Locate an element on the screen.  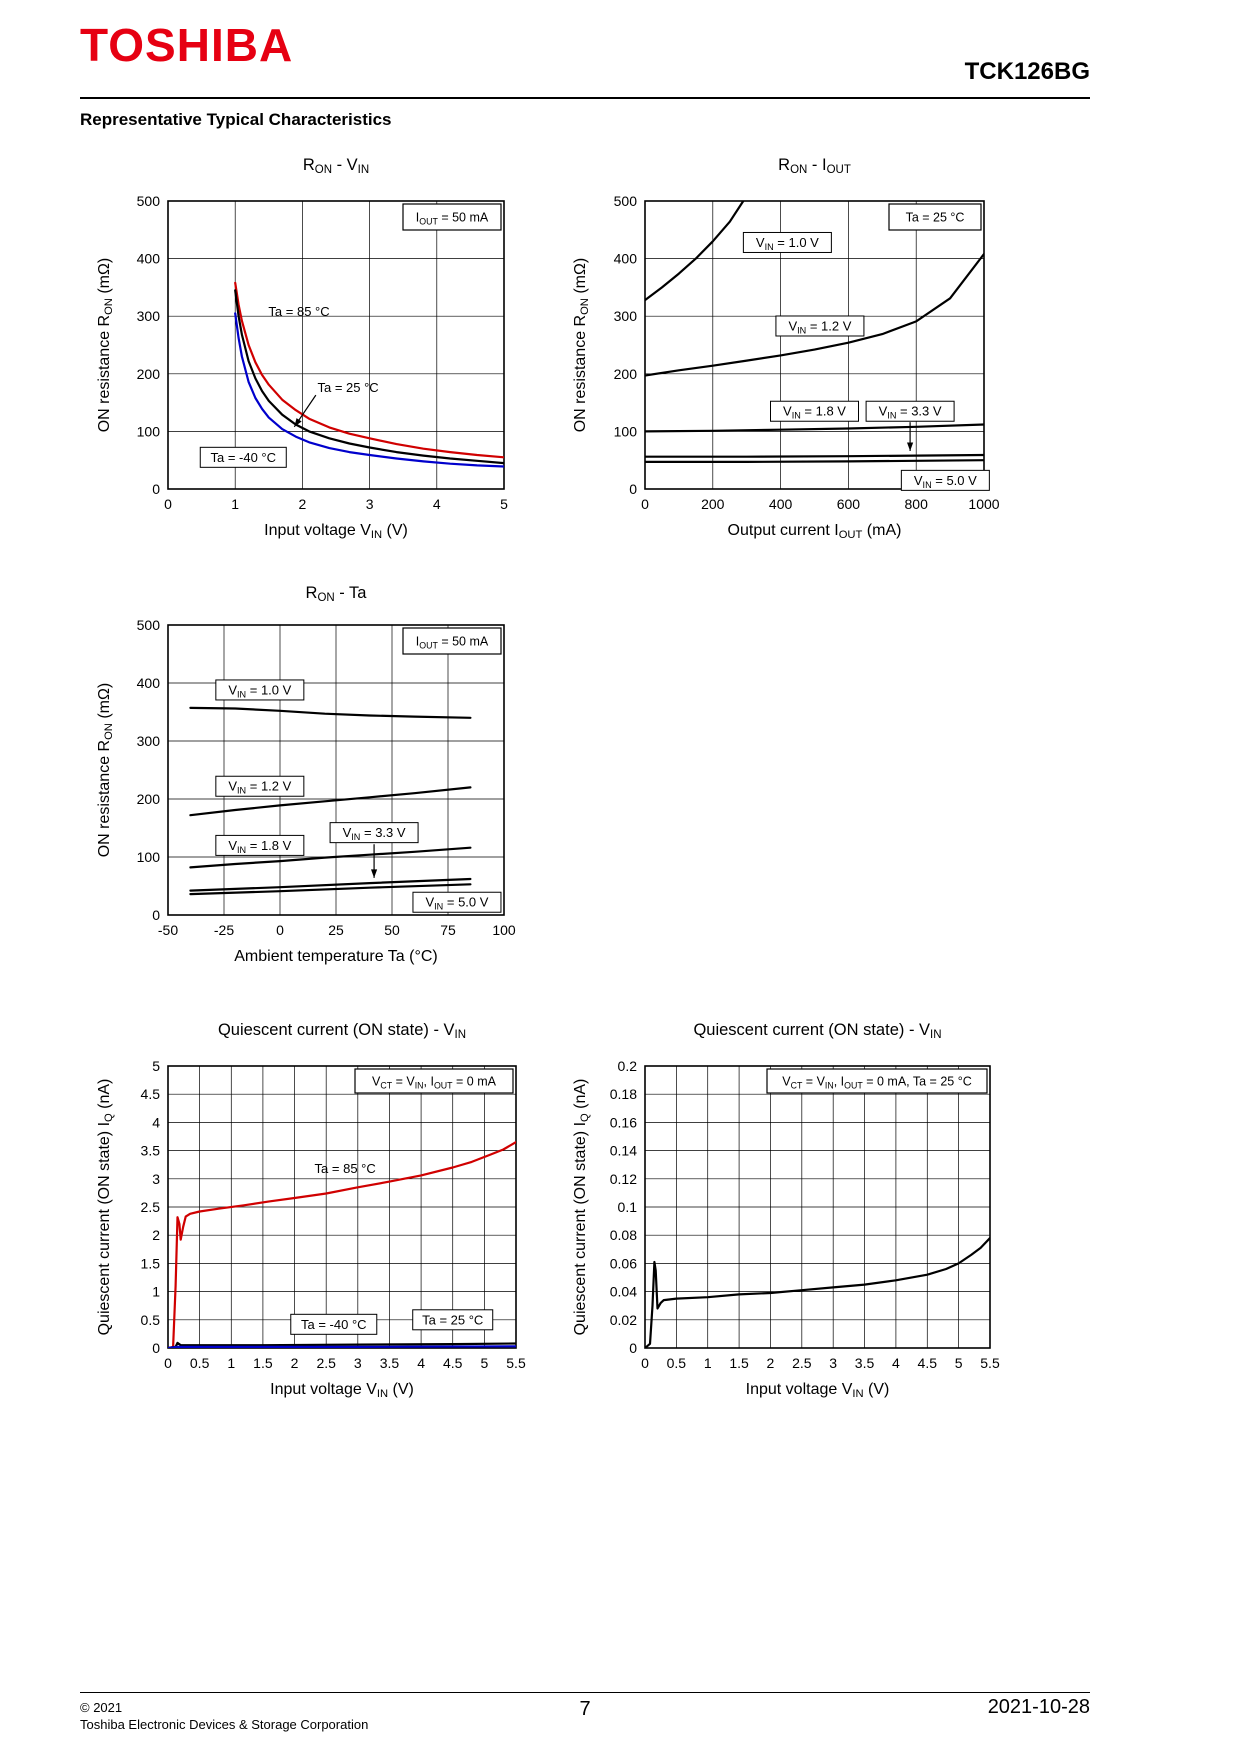
y-tick-label: 0.18 is located at coordinates (623, 1094).